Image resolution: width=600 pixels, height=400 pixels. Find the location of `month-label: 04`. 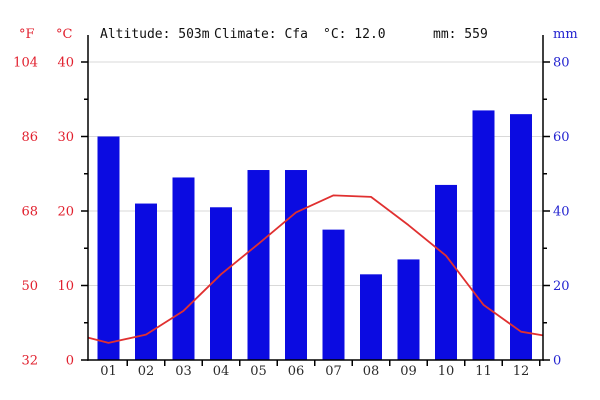

month-label: 04 is located at coordinates (221, 371).